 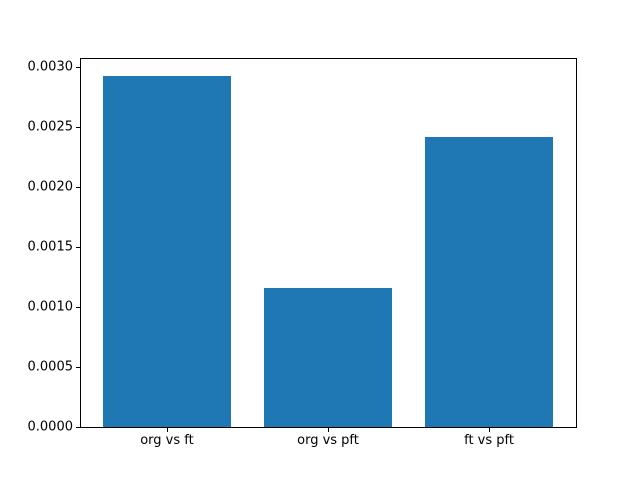 What do you see at coordinates (50, 67) in the screenshot?
I see `y-tick-label: 0.0030` at bounding box center [50, 67].